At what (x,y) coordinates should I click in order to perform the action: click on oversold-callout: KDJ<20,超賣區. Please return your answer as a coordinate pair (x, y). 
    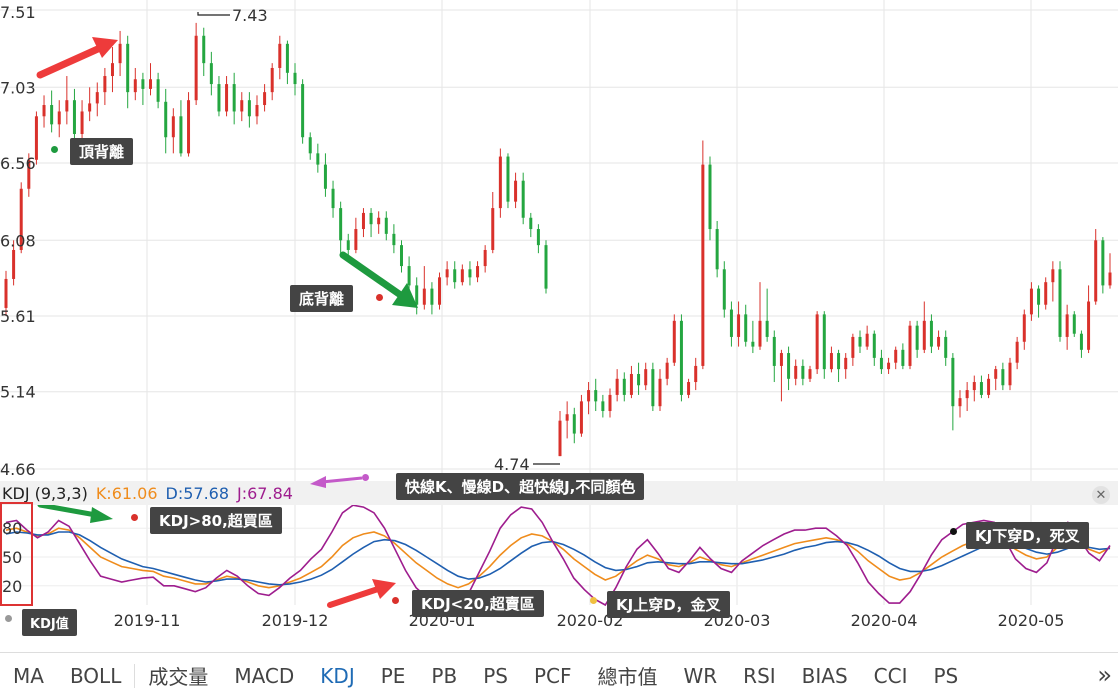
    Looking at the image, I should click on (478, 603).